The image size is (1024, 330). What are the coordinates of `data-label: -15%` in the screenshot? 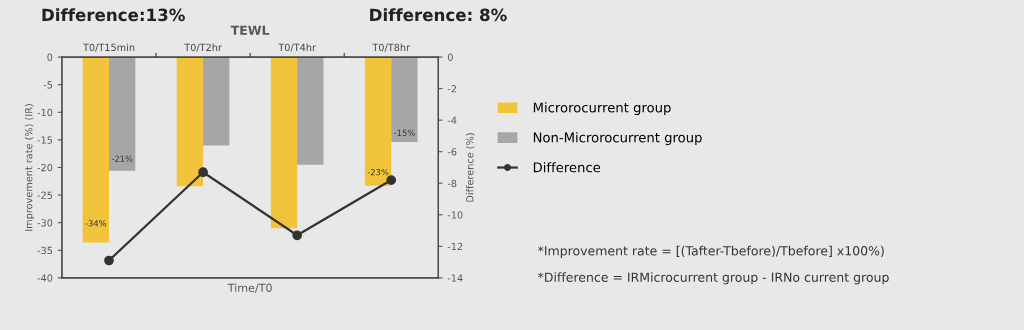 It's located at (404, 132).